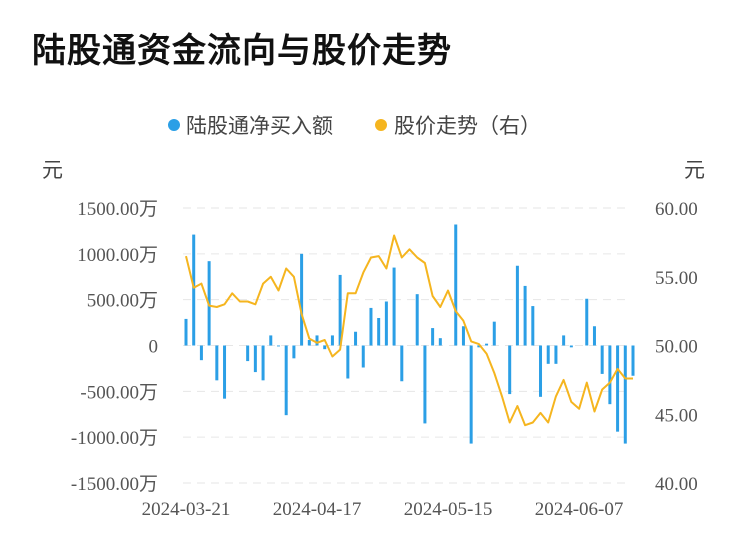 The height and width of the screenshot is (558, 750). I want to click on right-tick-label: 60.00, so click(676, 209).